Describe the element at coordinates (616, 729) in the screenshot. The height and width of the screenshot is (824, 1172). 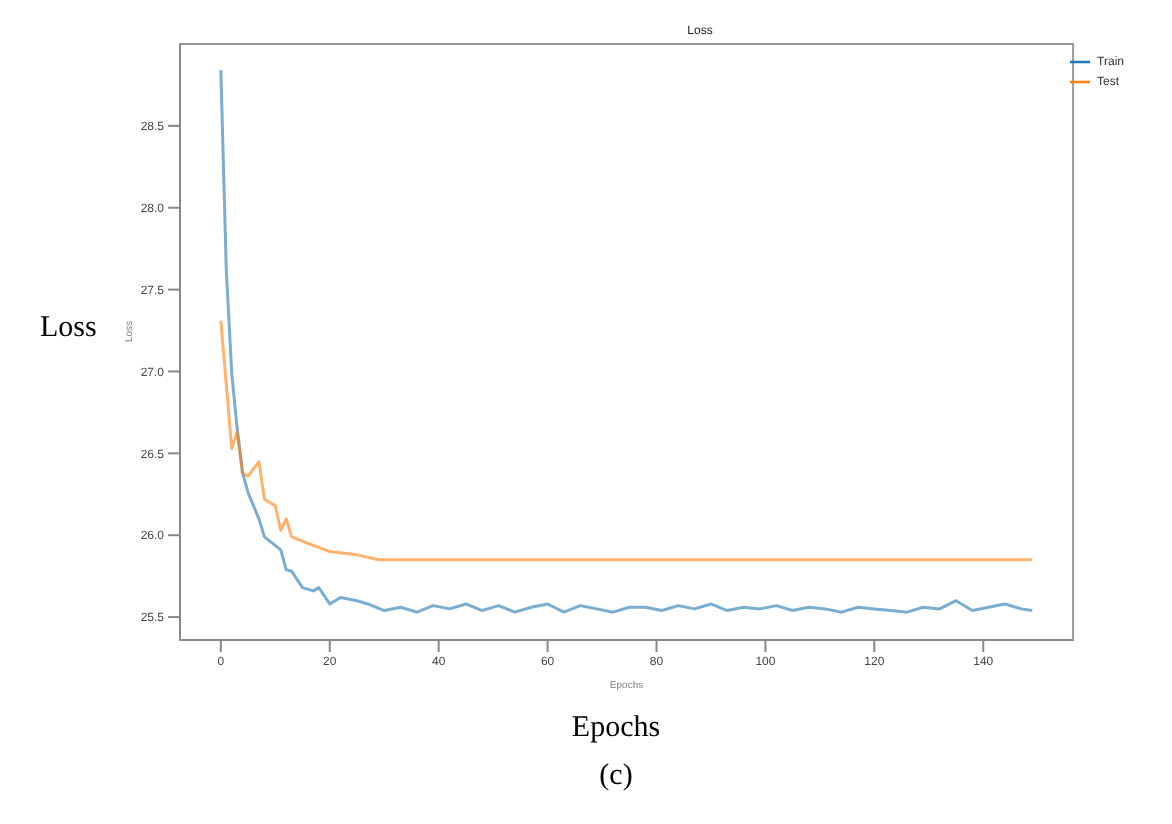
I see `text: Epochs` at that location.